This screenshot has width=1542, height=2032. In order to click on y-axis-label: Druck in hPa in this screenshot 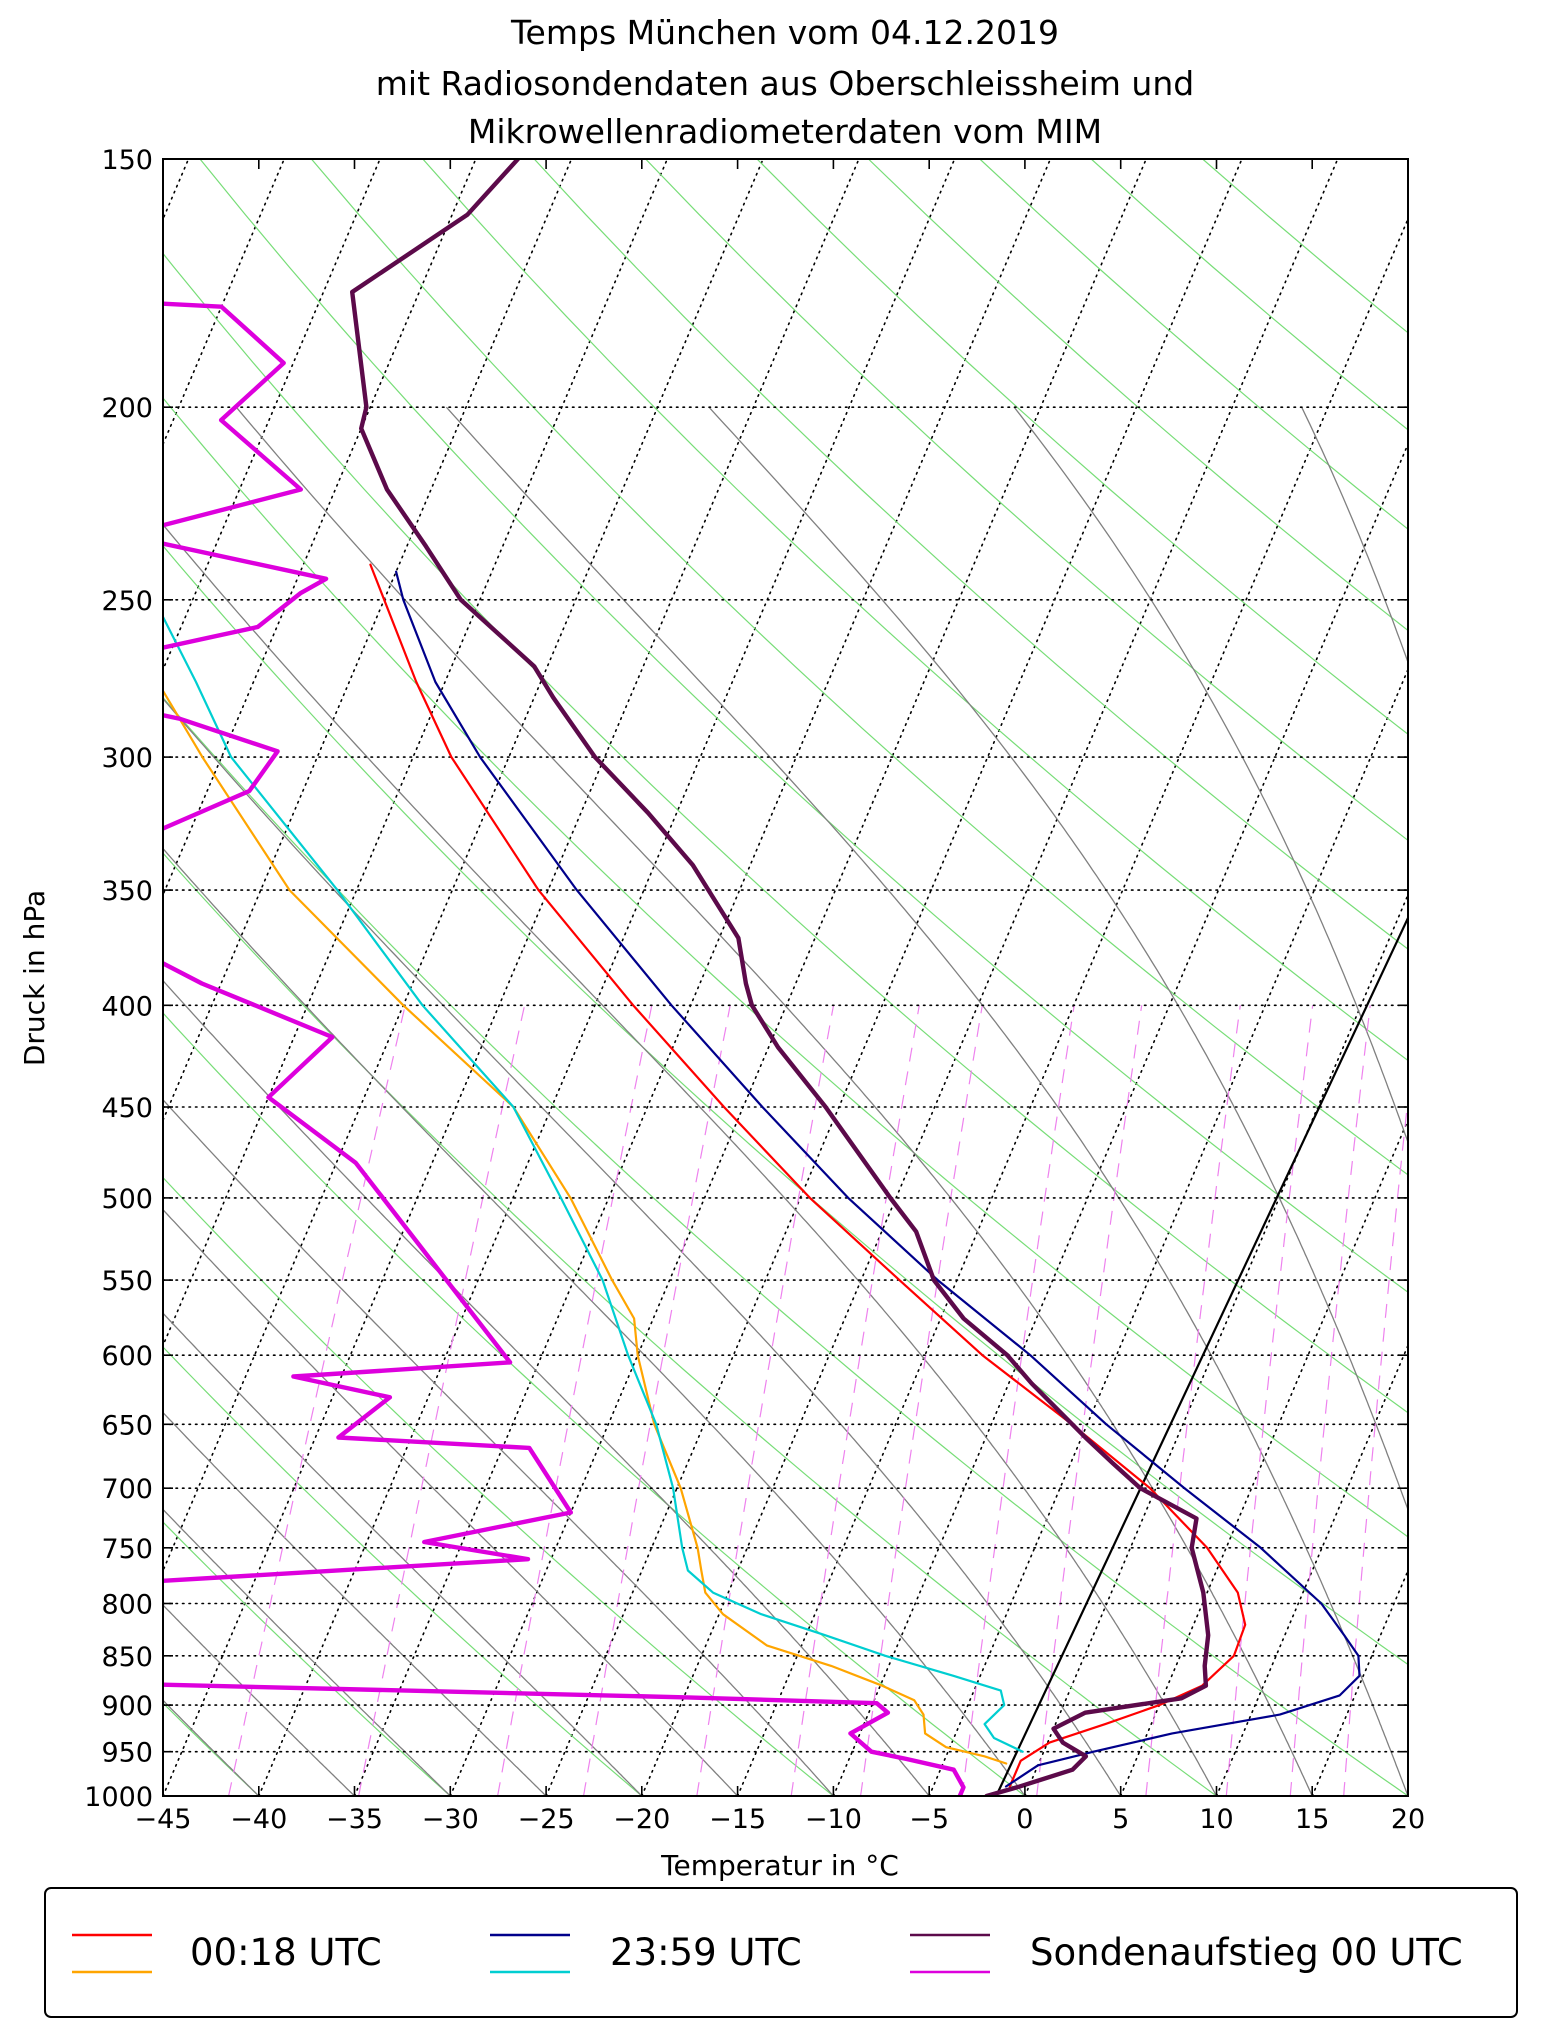, I will do `click(34, 978)`.